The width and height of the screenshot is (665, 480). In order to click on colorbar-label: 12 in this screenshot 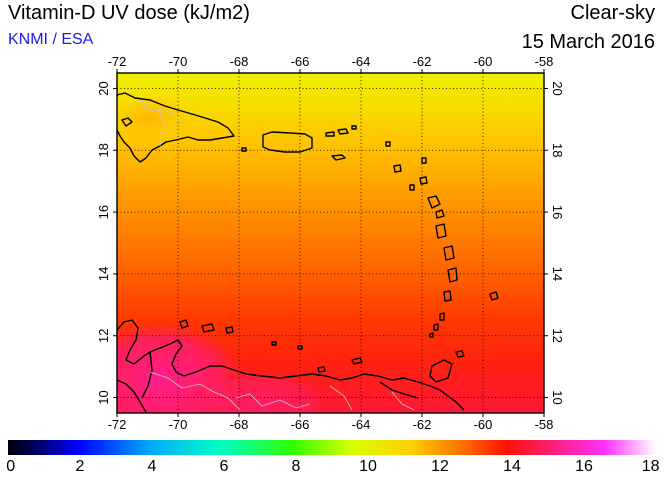, I will do `click(440, 466)`.